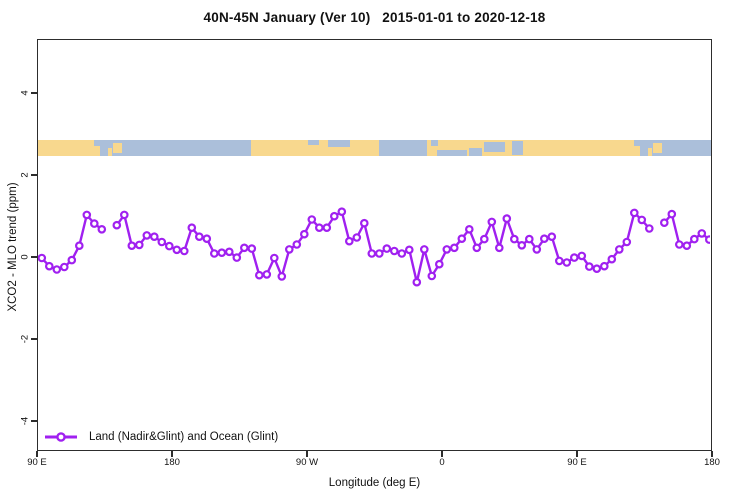  I want to click on legend: Land (Nadir&Glint) and Ocean (Glint), so click(160, 437).